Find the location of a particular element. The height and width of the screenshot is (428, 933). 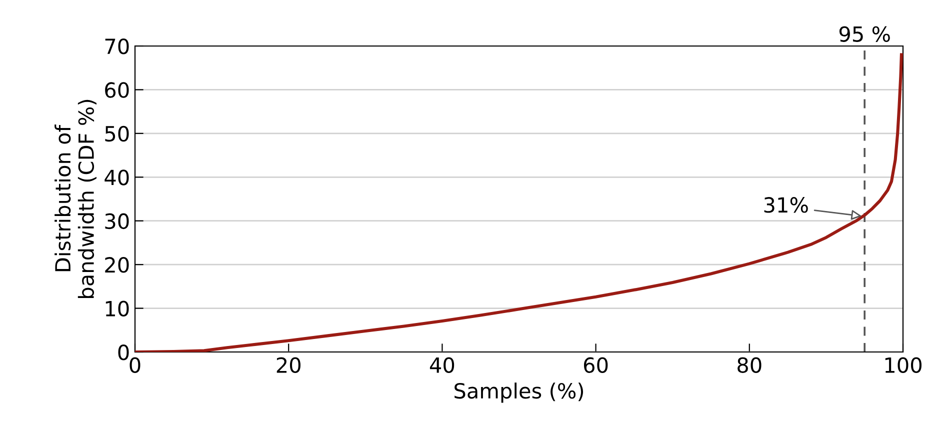

y-tick-label: 10 is located at coordinates (117, 308).